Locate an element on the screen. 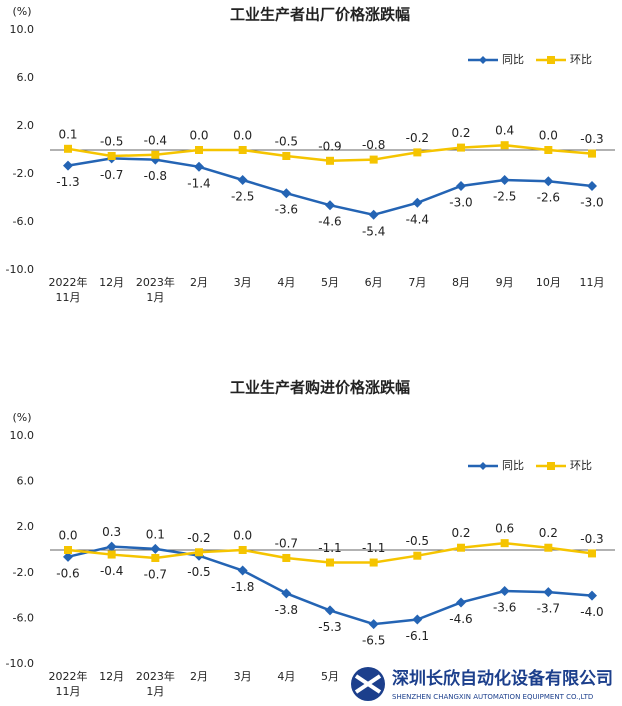 The width and height of the screenshot is (622, 706). x-tick-label: 11月 is located at coordinates (592, 282).